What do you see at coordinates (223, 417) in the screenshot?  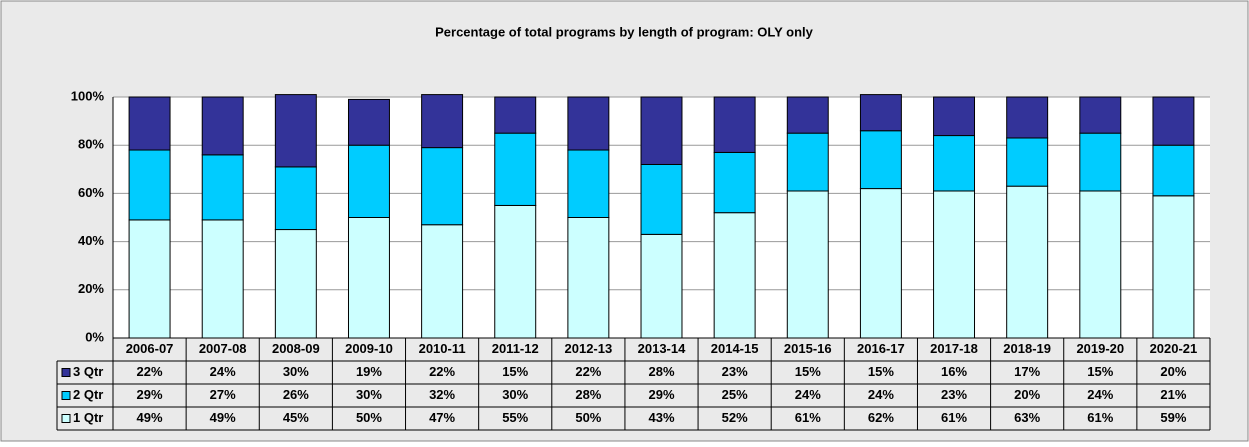 I see `data-label: 49%` at bounding box center [223, 417].